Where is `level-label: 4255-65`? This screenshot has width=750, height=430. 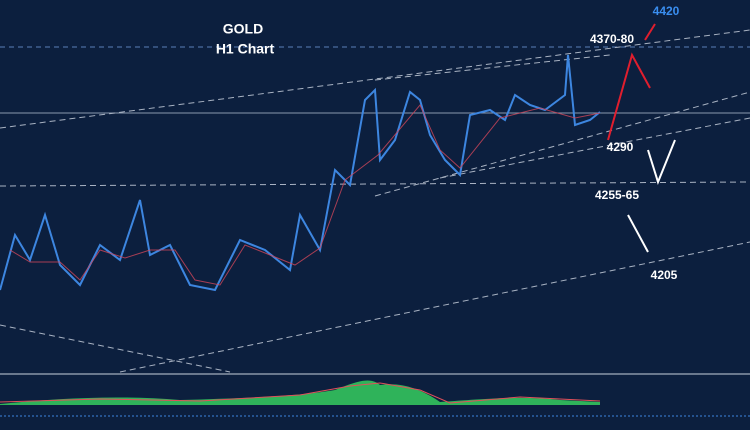
level-label: 4255-65 is located at coordinates (617, 195).